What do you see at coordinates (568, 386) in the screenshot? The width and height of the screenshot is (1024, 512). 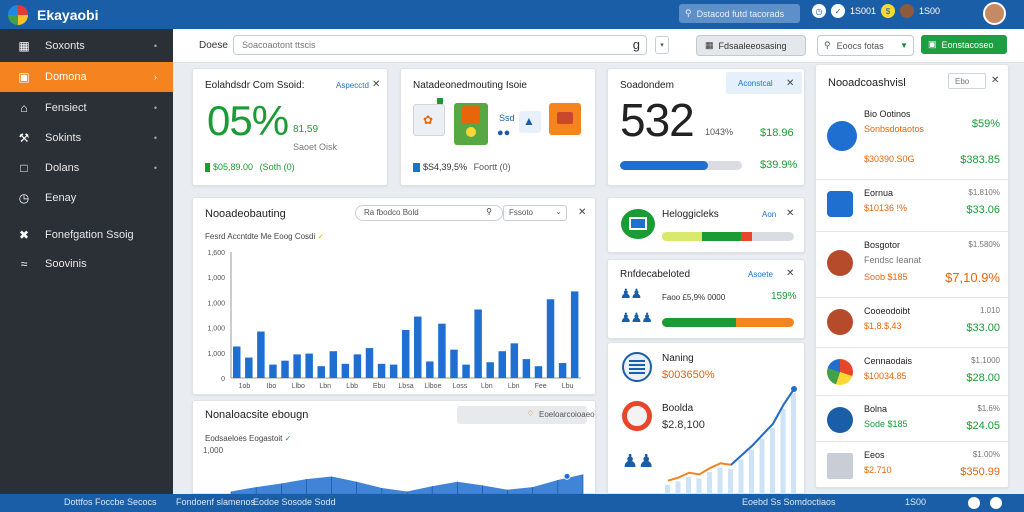 I see `x-tick-label: Lbu` at bounding box center [568, 386].